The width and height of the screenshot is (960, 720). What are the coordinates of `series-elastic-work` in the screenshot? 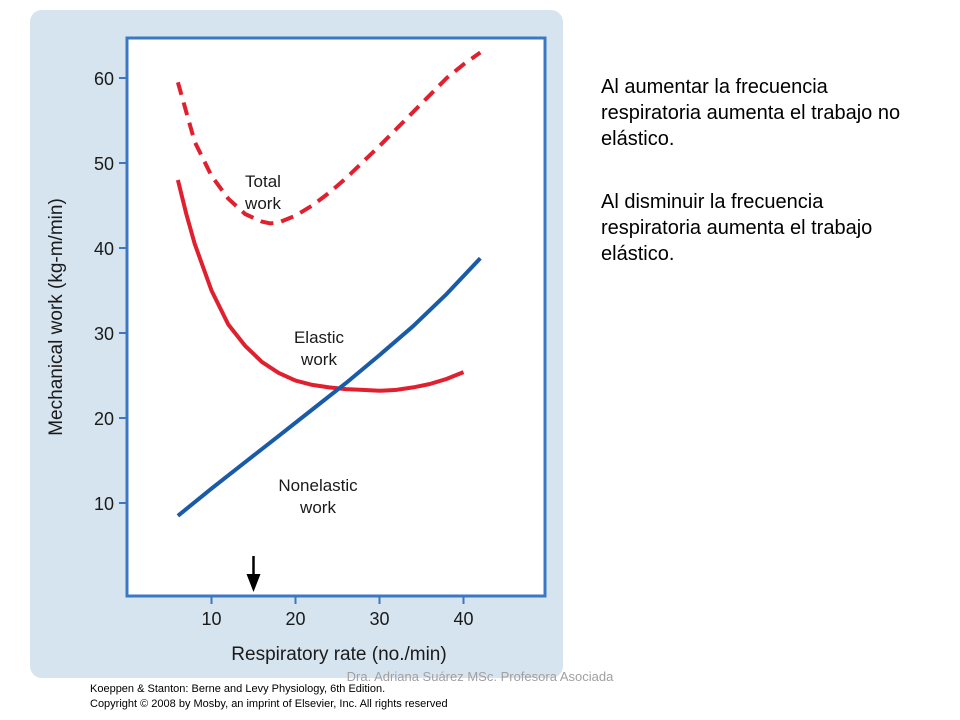 It's located at (320, 286).